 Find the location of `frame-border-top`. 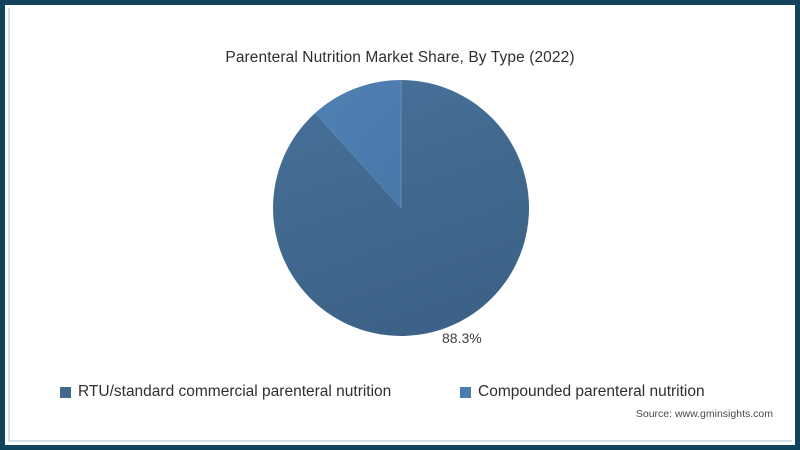

frame-border-top is located at coordinates (400, 2).